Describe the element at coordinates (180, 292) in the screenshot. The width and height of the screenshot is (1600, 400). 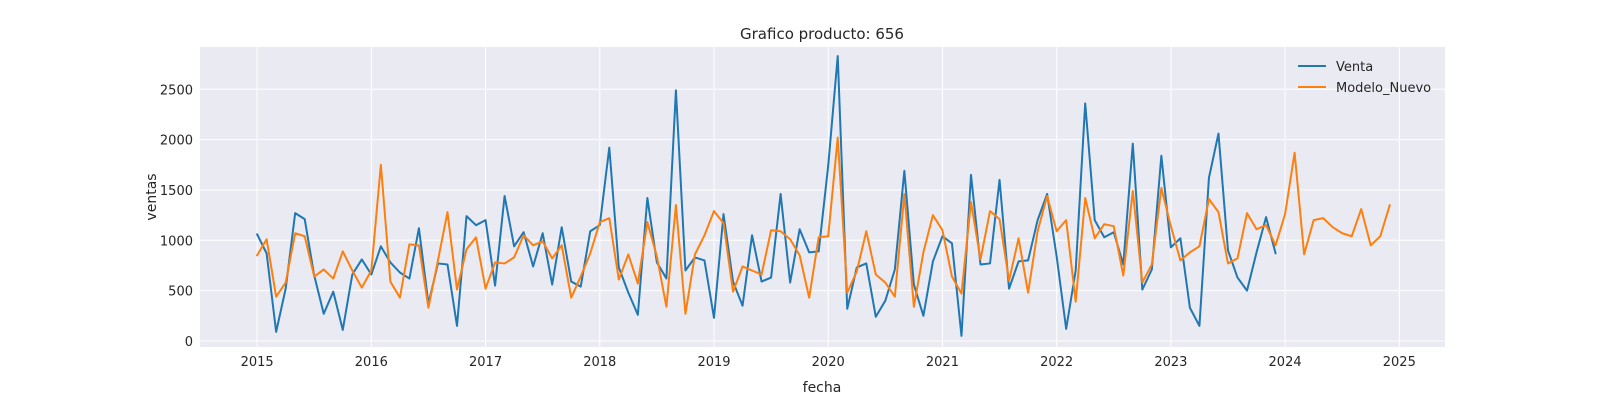
I see `y-tick-label: 500` at that location.